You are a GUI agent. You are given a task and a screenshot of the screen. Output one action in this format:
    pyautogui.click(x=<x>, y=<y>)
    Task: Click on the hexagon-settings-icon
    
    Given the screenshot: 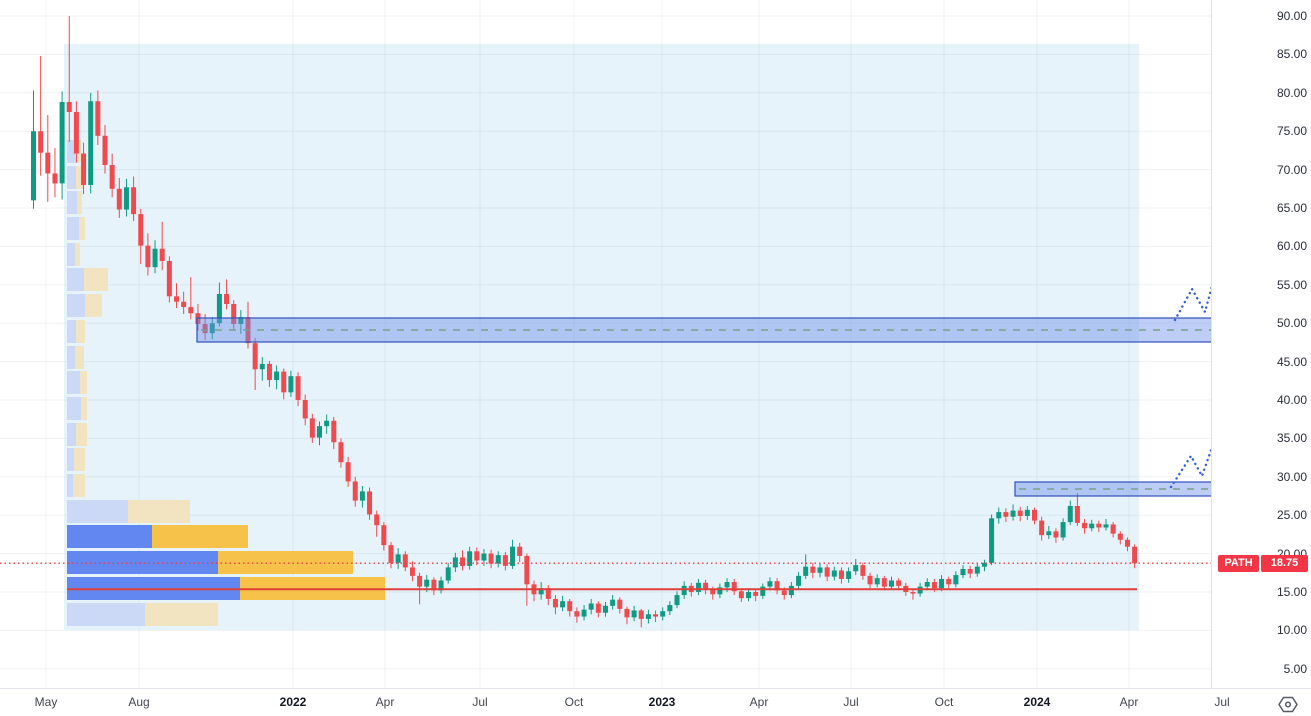 What is the action you would take?
    pyautogui.click(x=1288, y=704)
    